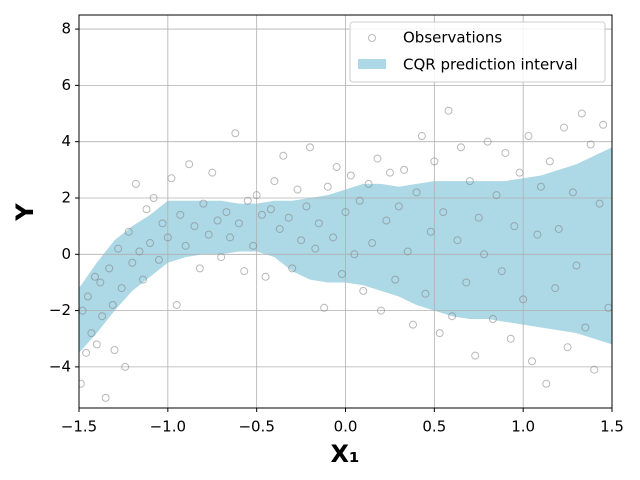  Describe the element at coordinates (79, 427) in the screenshot. I see `x-tick-label: −1.5` at that location.